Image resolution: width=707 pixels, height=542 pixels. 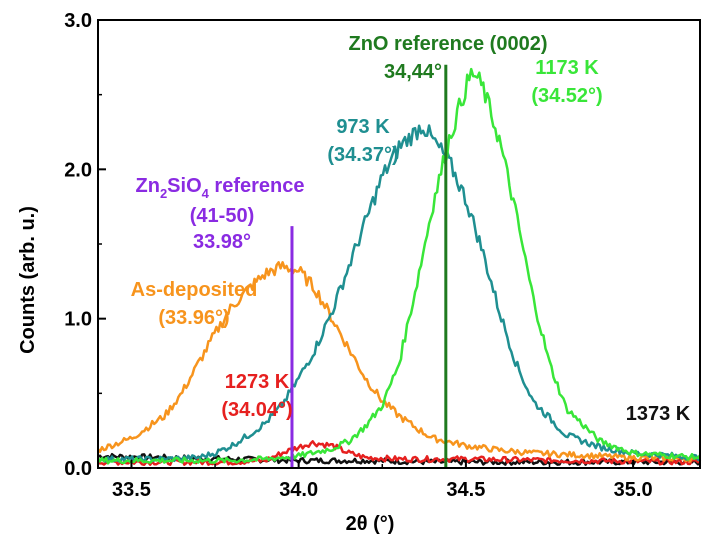 What do you see at coordinates (131, 490) in the screenshot?
I see `x-tick-label: 33.5` at bounding box center [131, 490].